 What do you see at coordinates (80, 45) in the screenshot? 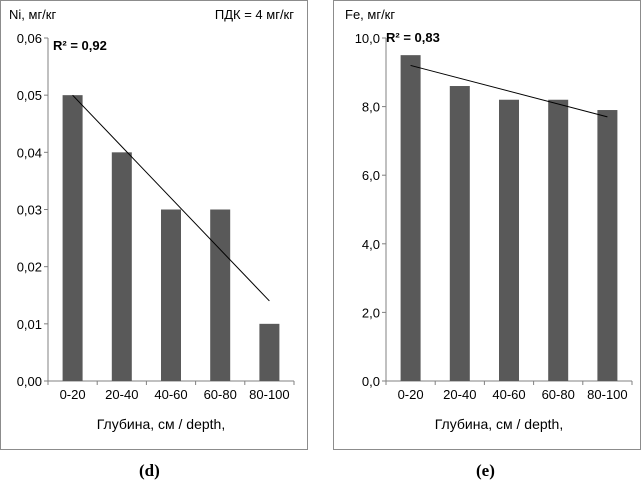
I see `r2-label: R² = 0,92` at bounding box center [80, 45].